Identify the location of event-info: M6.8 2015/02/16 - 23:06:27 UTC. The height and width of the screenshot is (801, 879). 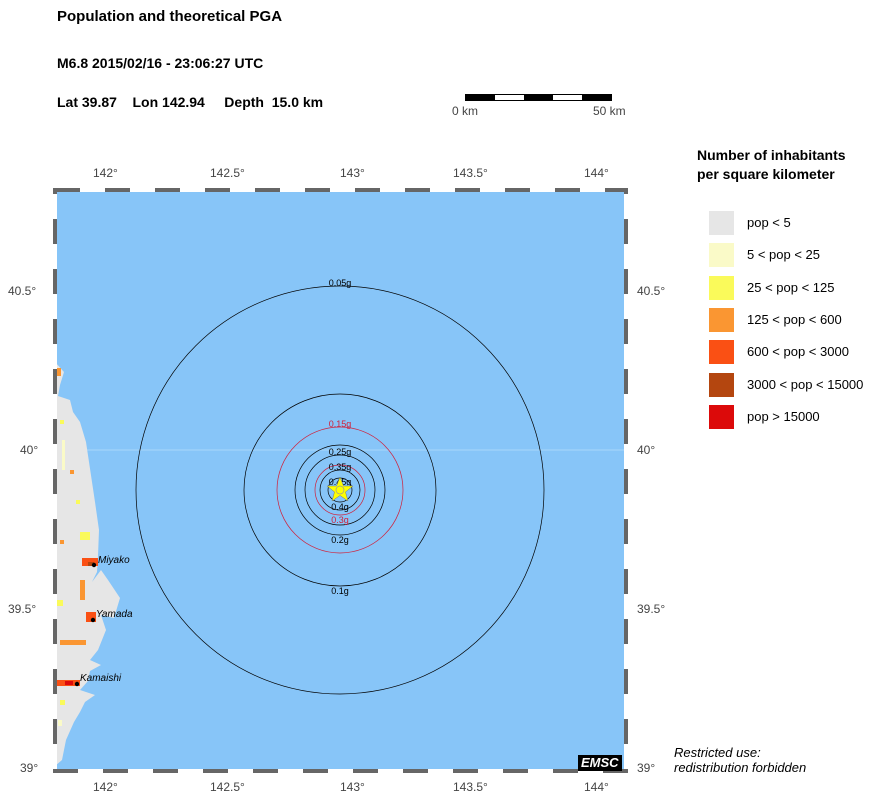
(160, 63).